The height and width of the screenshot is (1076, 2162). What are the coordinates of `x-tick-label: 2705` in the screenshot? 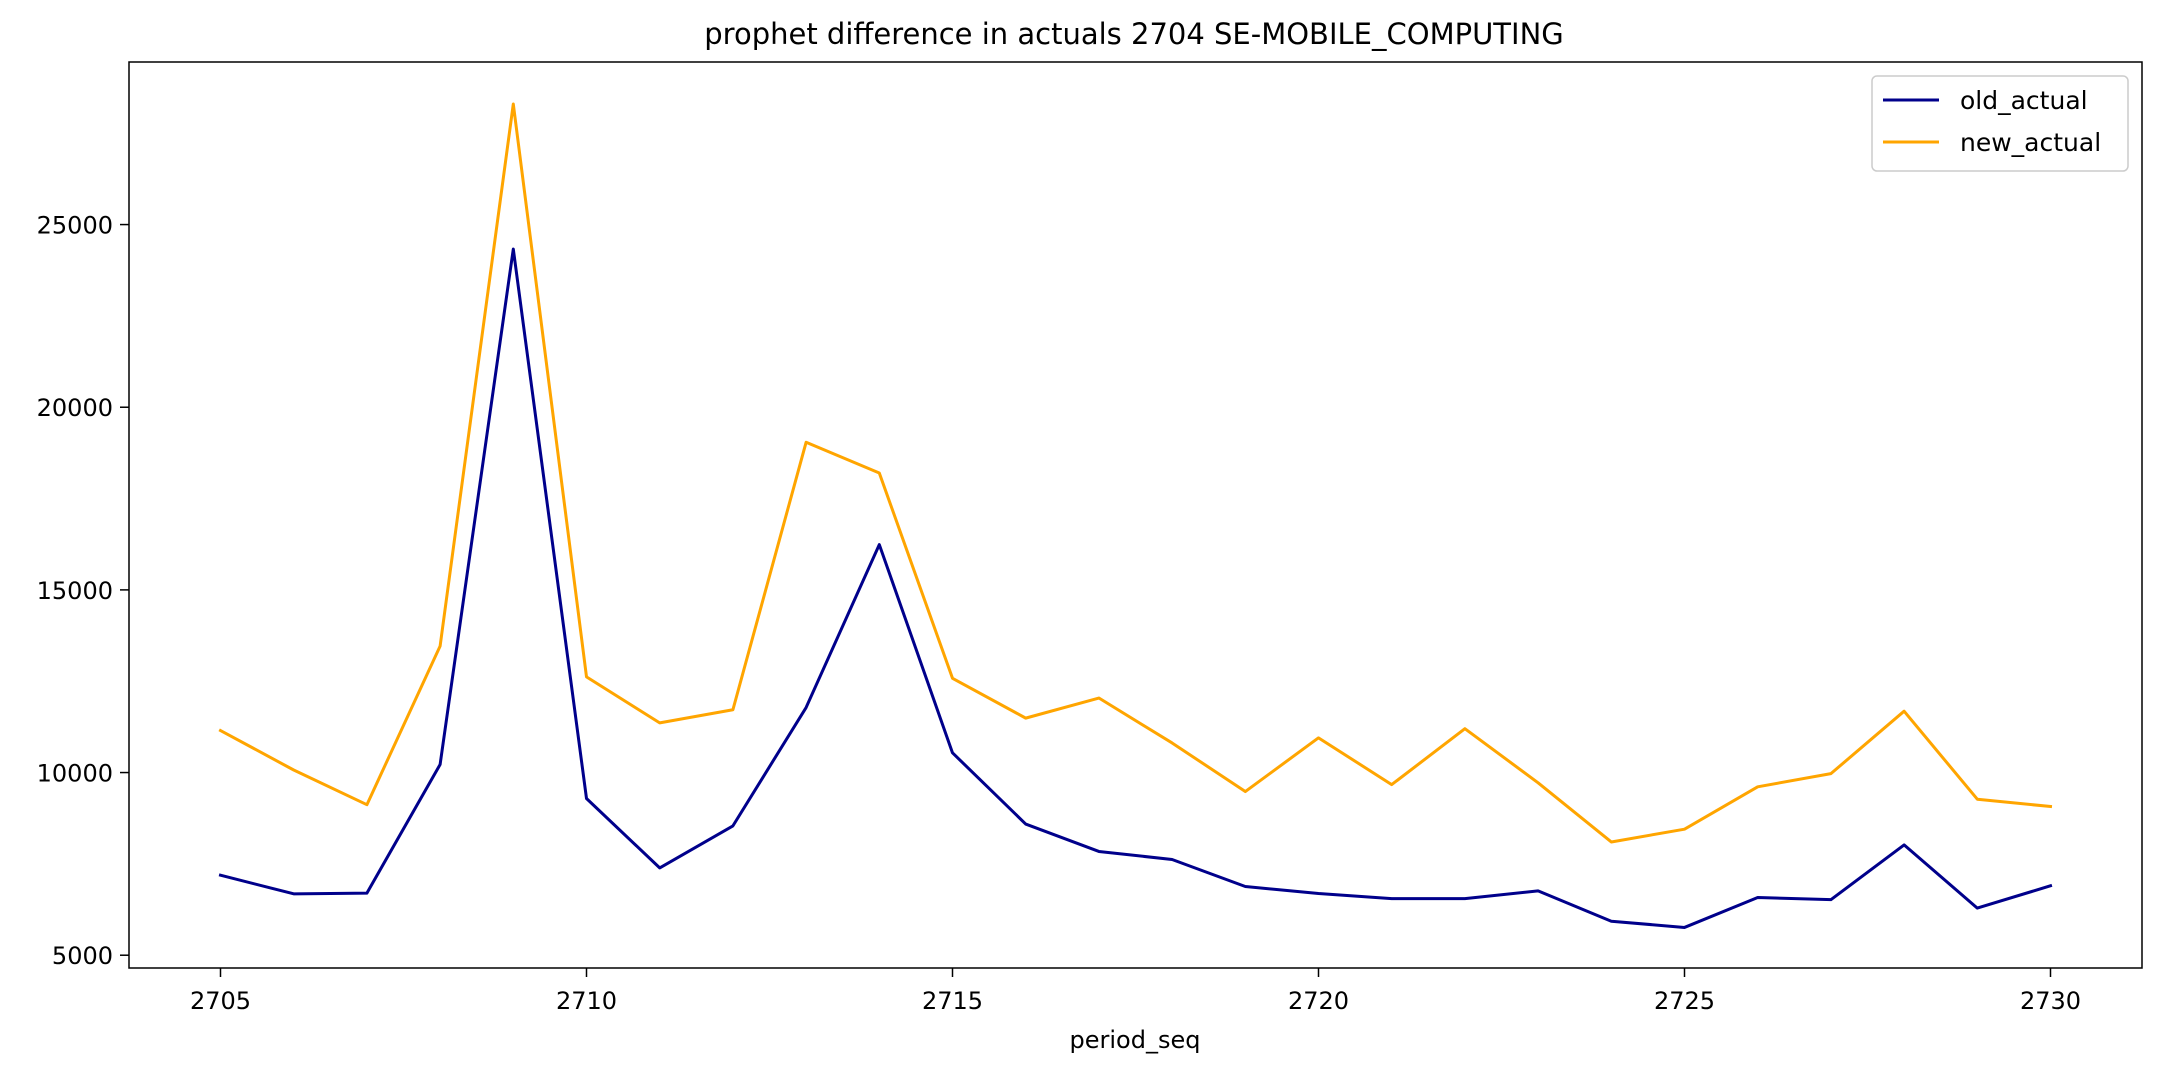 It's located at (220, 1001).